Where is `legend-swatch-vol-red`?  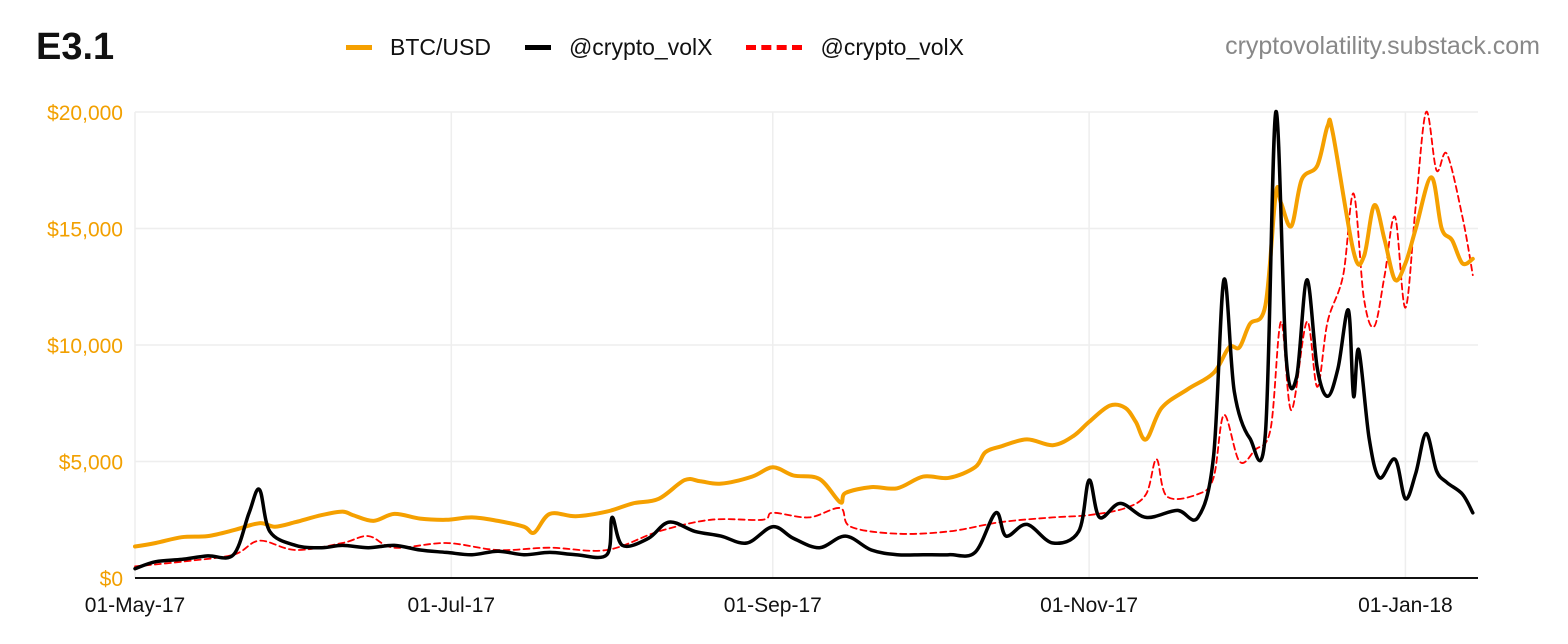 legend-swatch-vol-red is located at coordinates (774, 47).